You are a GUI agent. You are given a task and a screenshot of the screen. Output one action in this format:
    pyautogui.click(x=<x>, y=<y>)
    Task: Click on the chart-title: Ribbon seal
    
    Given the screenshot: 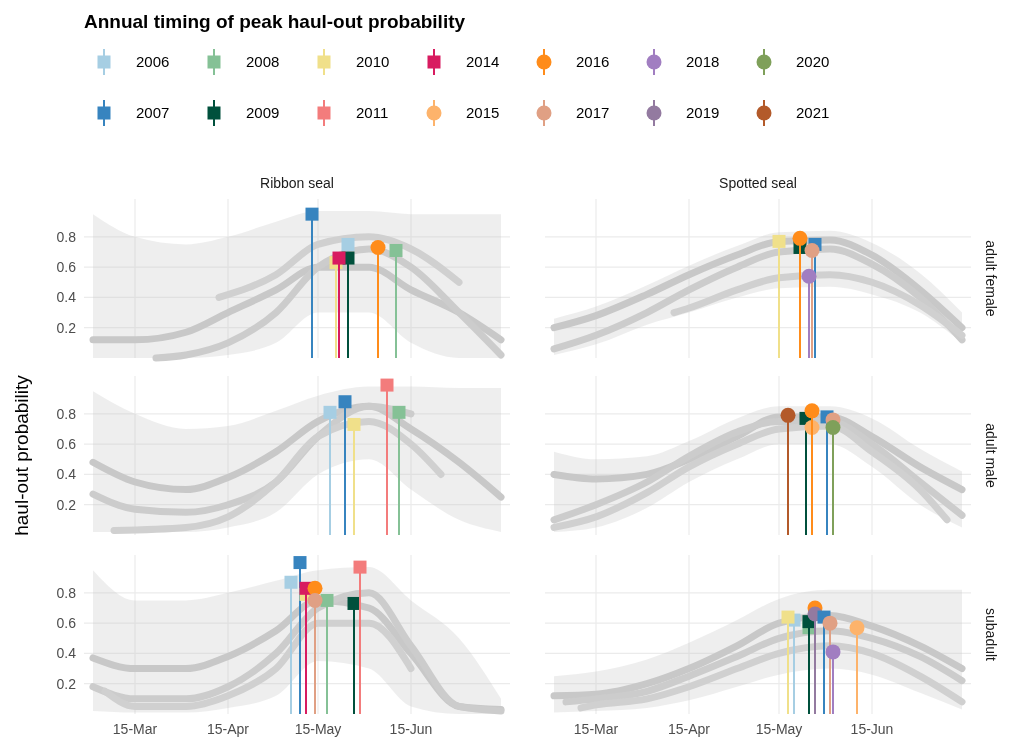 What is the action you would take?
    pyautogui.click(x=297, y=183)
    